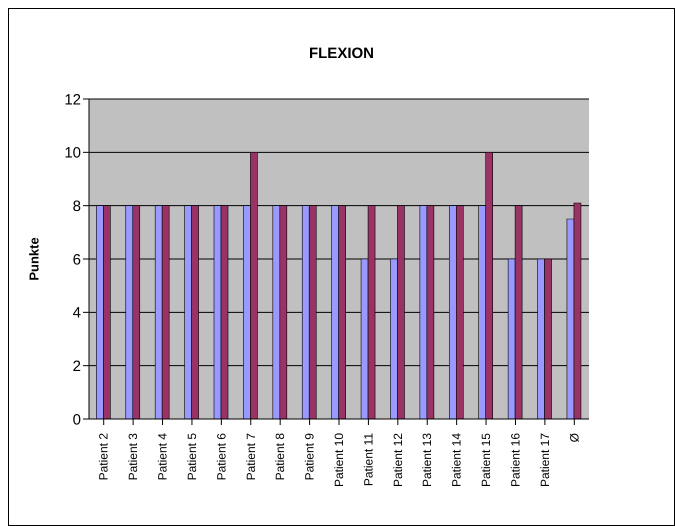 This screenshot has width=675, height=526. What do you see at coordinates (397, 460) in the screenshot?
I see `x-tick-label: Patient 12` at bounding box center [397, 460].